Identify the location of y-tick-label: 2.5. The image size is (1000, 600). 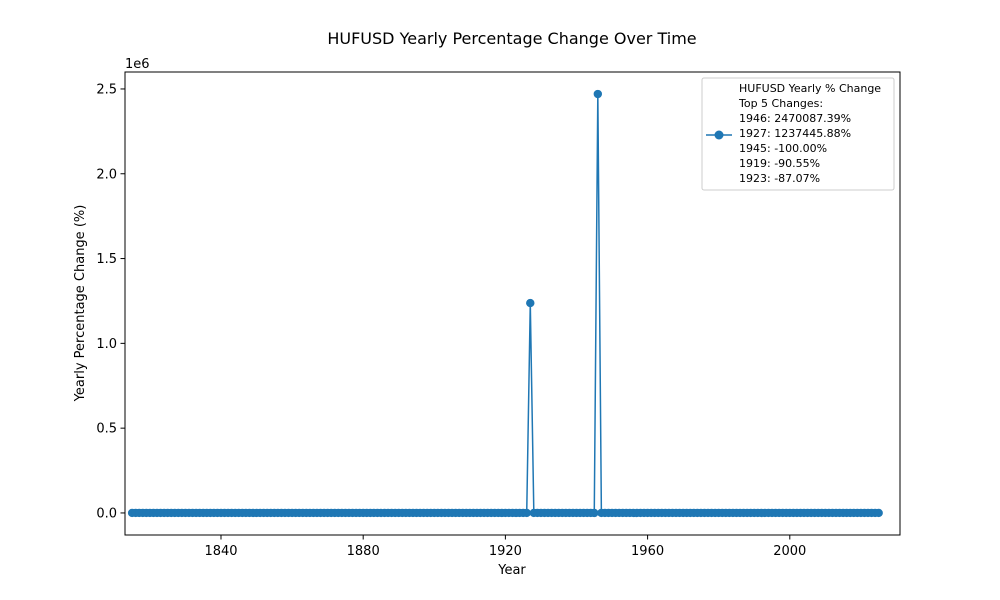
(106, 89).